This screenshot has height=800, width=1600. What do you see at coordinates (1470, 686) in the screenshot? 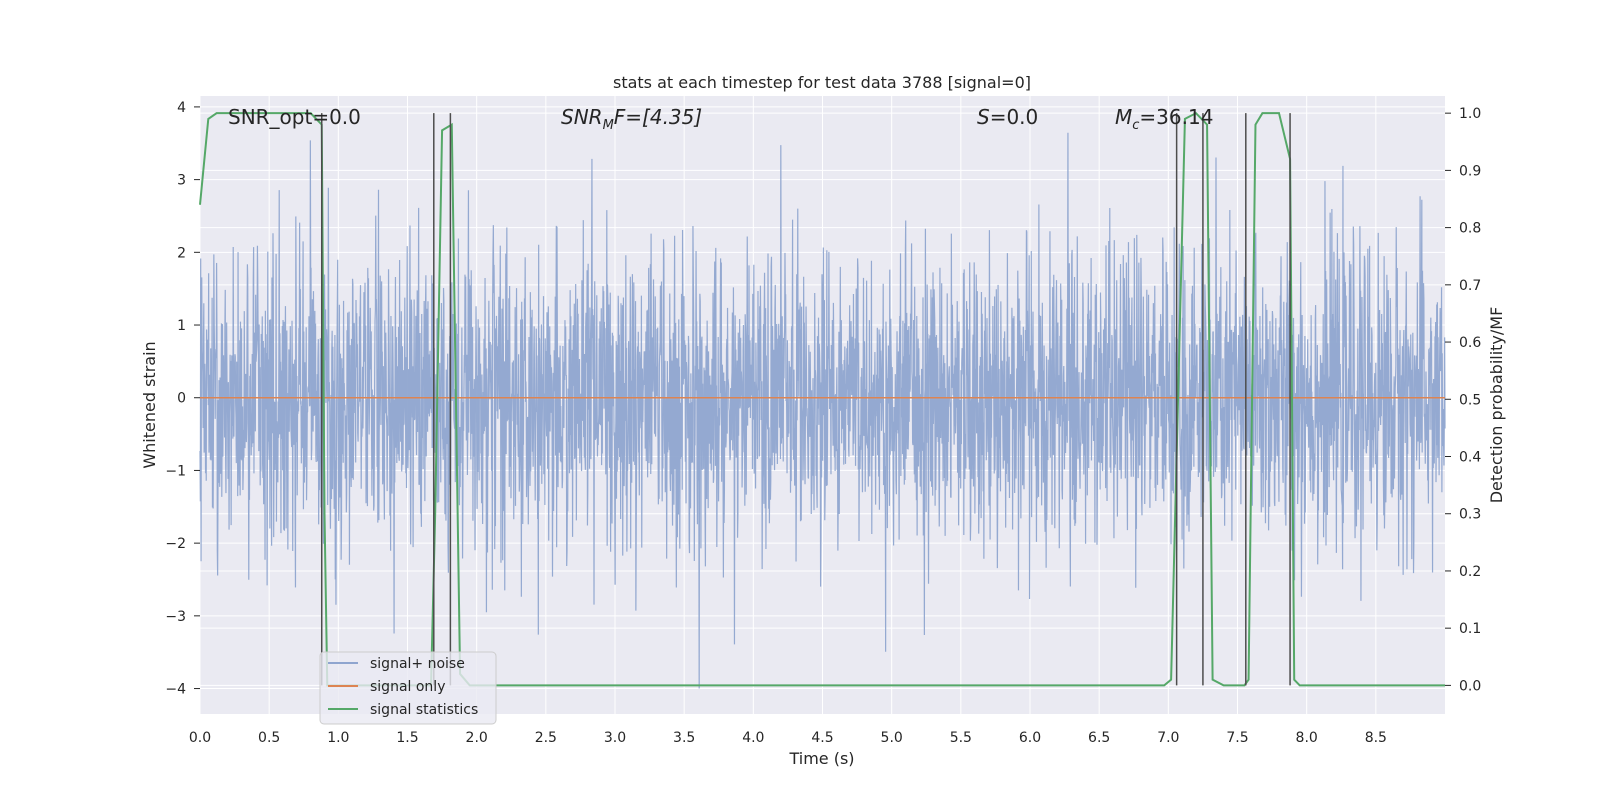
I see `y-right-tick-label: 0.0` at bounding box center [1470, 686].